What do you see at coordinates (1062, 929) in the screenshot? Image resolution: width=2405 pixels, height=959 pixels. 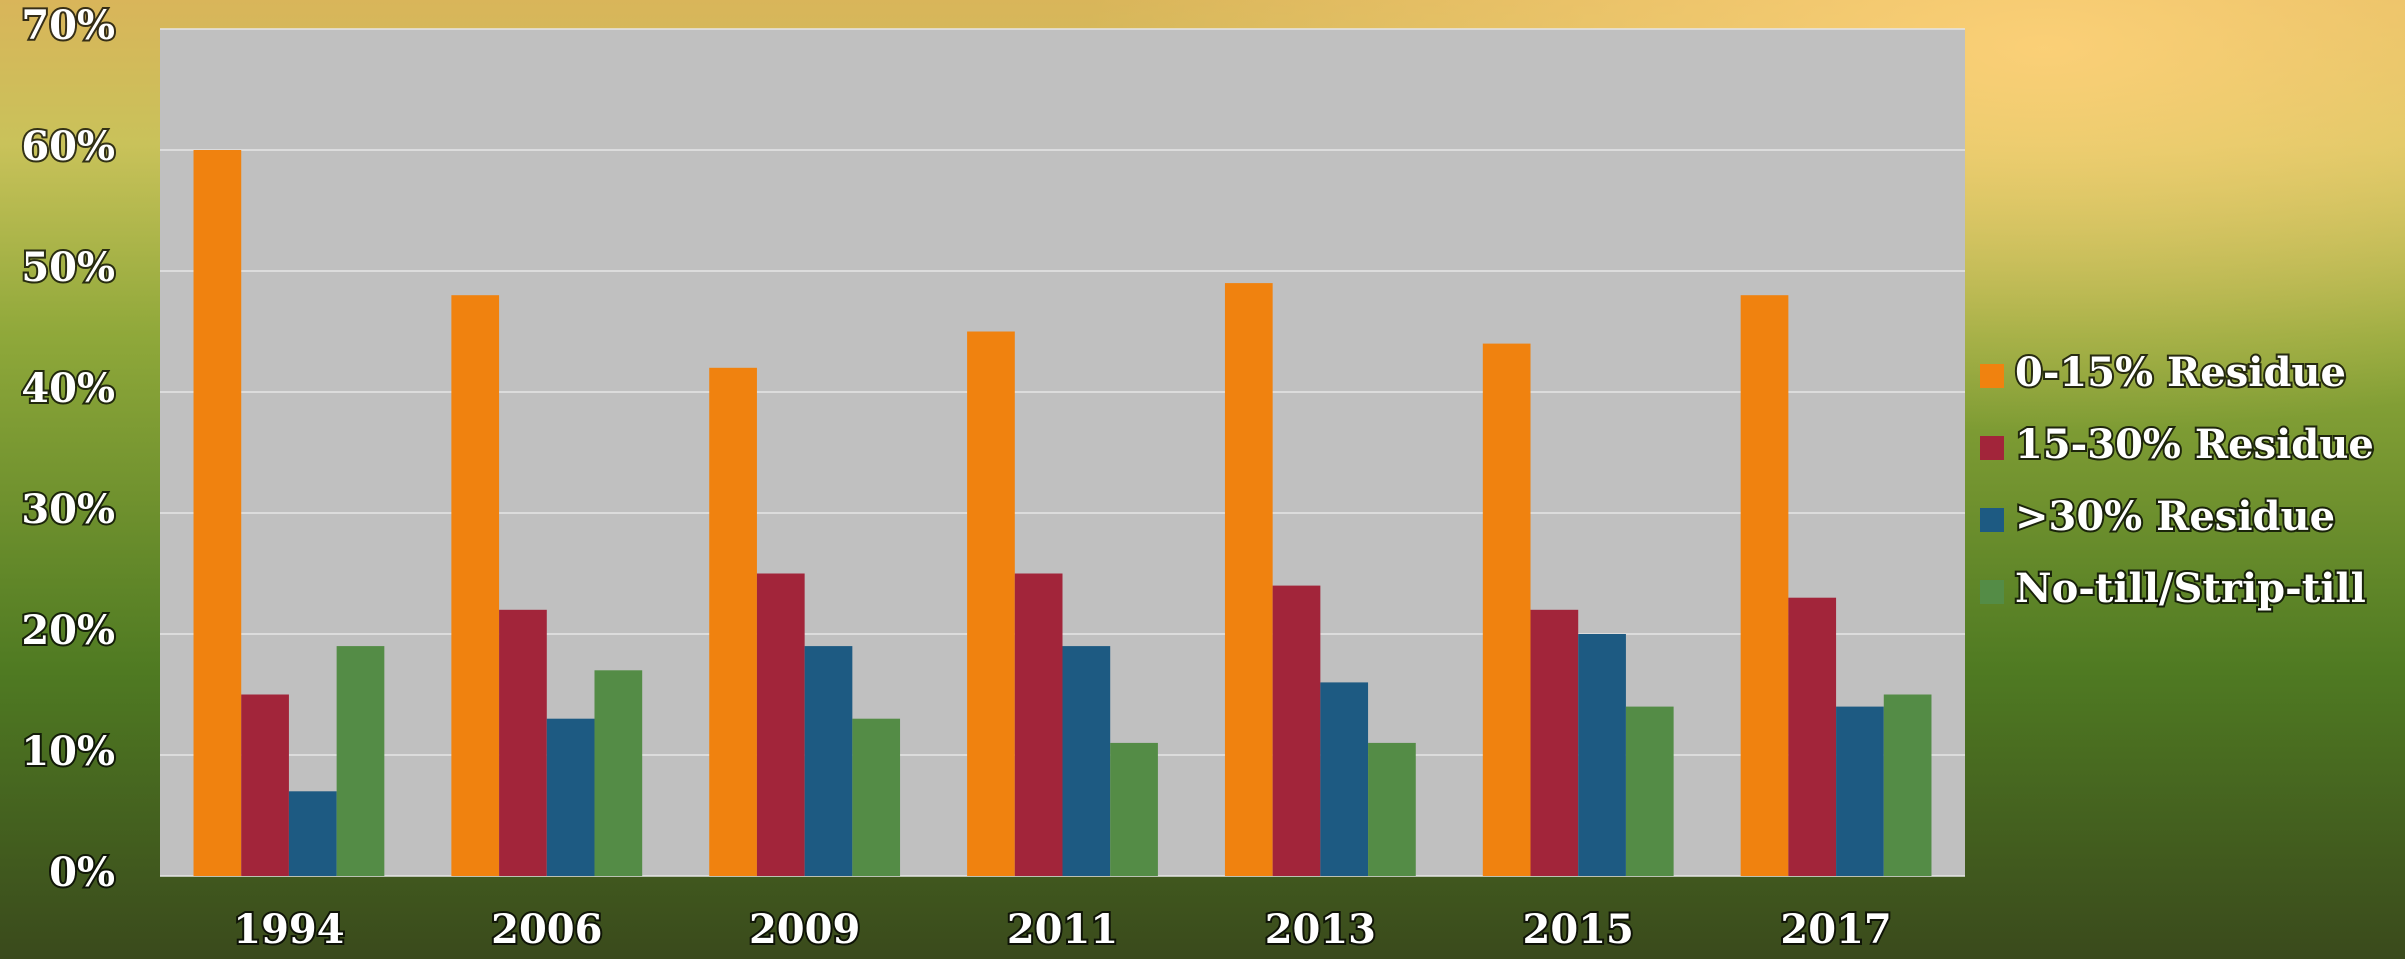 I see `x-tick-label: 2011` at bounding box center [1062, 929].